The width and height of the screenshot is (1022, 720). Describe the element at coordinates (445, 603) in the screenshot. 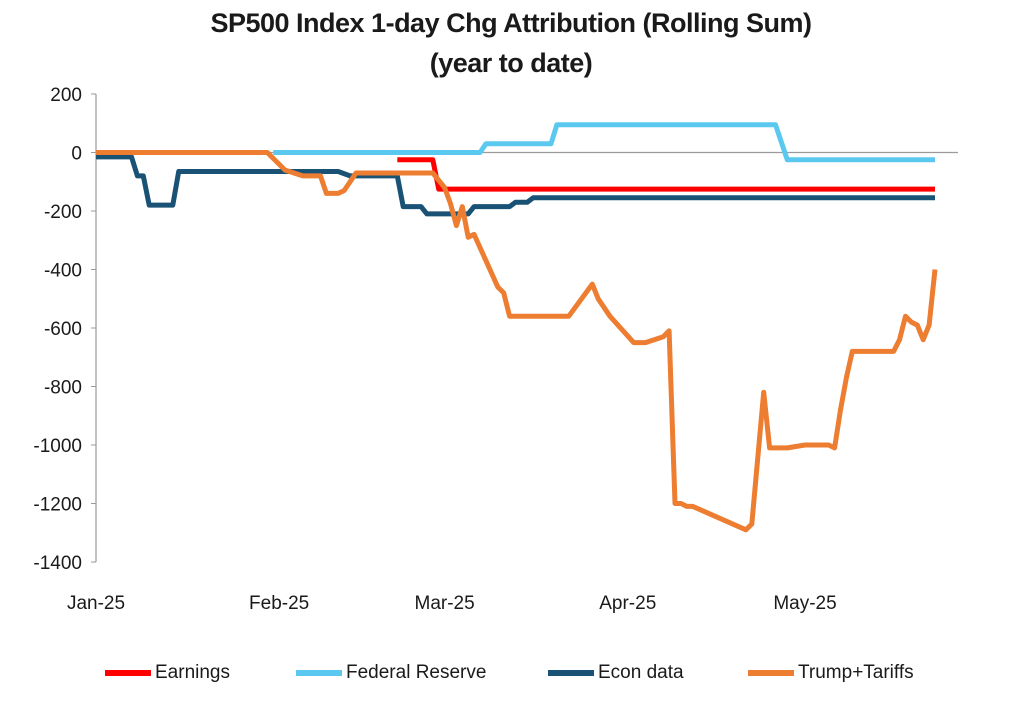

I see `x-tick-label: Mar-25` at that location.